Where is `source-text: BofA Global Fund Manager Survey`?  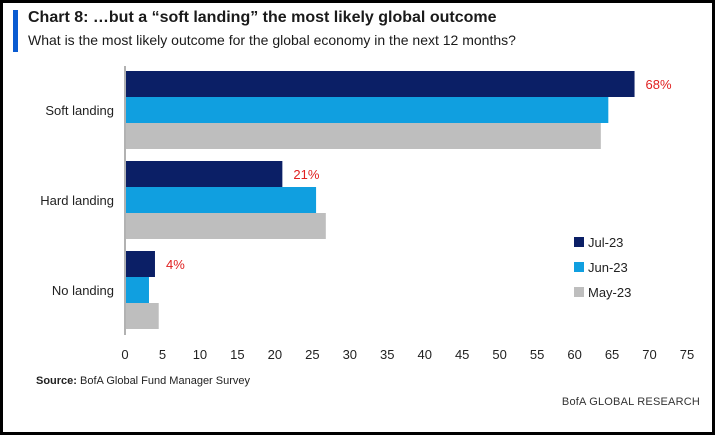 source-text: BofA Global Fund Manager Survey is located at coordinates (165, 381).